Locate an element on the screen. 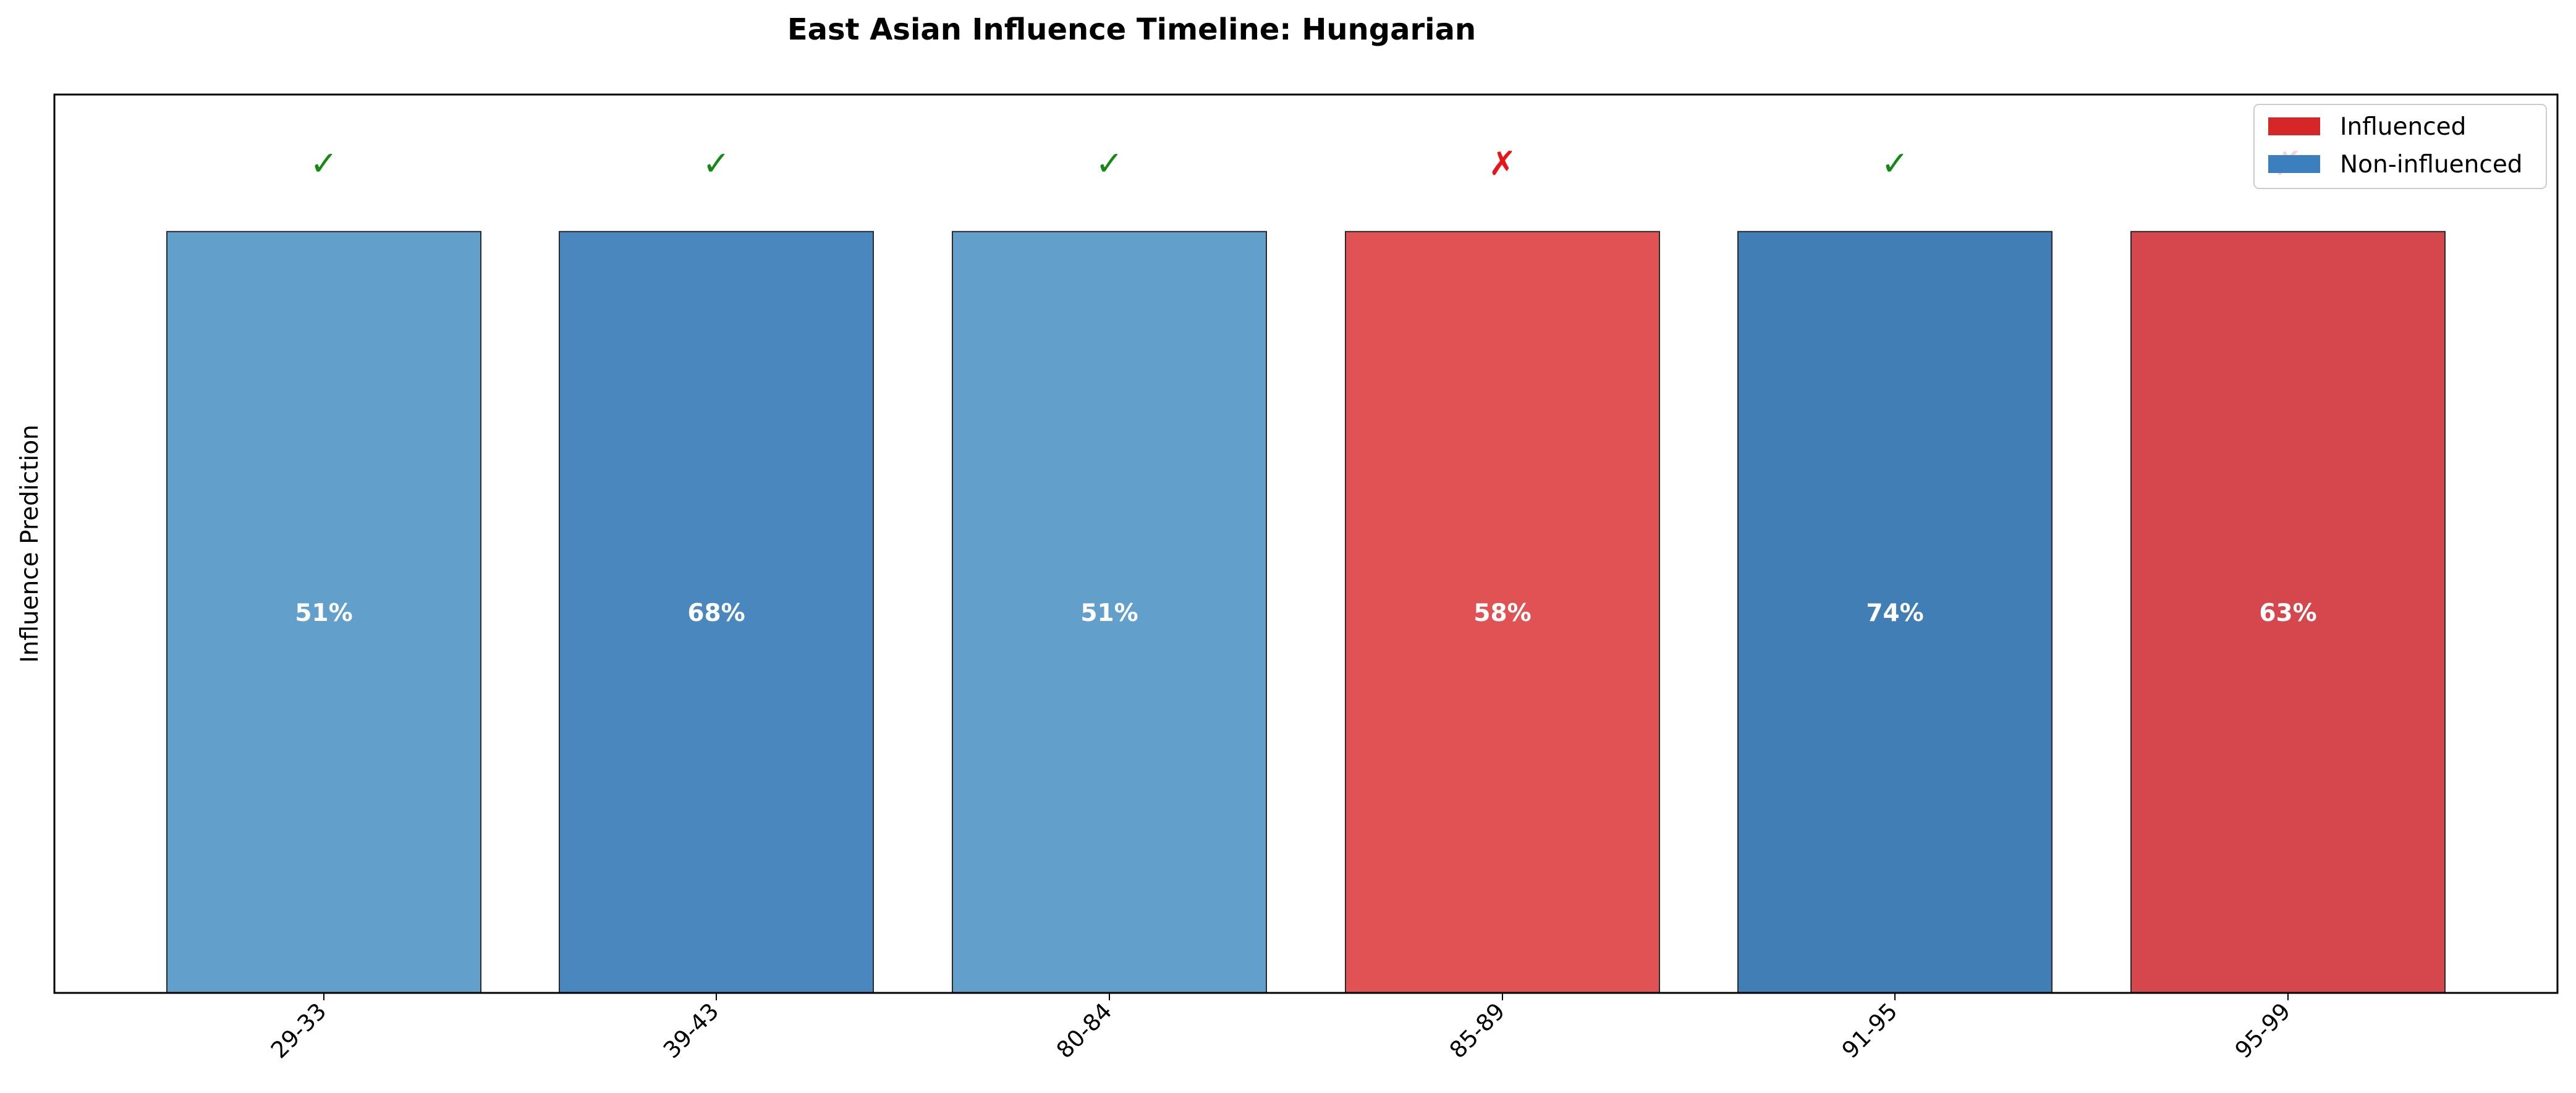 This screenshot has width=2576, height=1093. legend: Influenced Non-influenced is located at coordinates (2400, 147).